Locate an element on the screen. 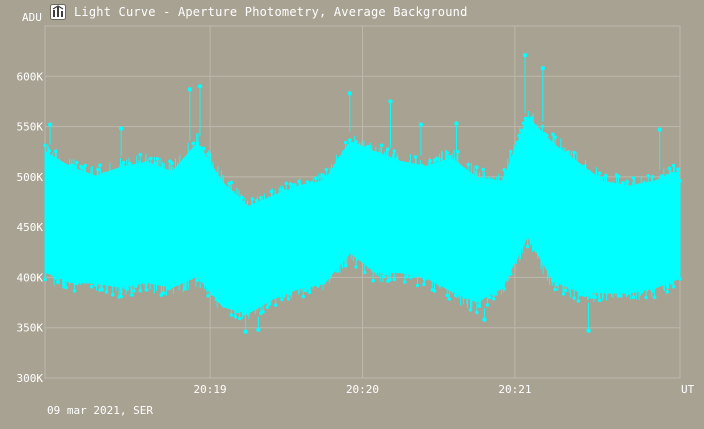  y-tick-label: 600K is located at coordinates (30, 76).